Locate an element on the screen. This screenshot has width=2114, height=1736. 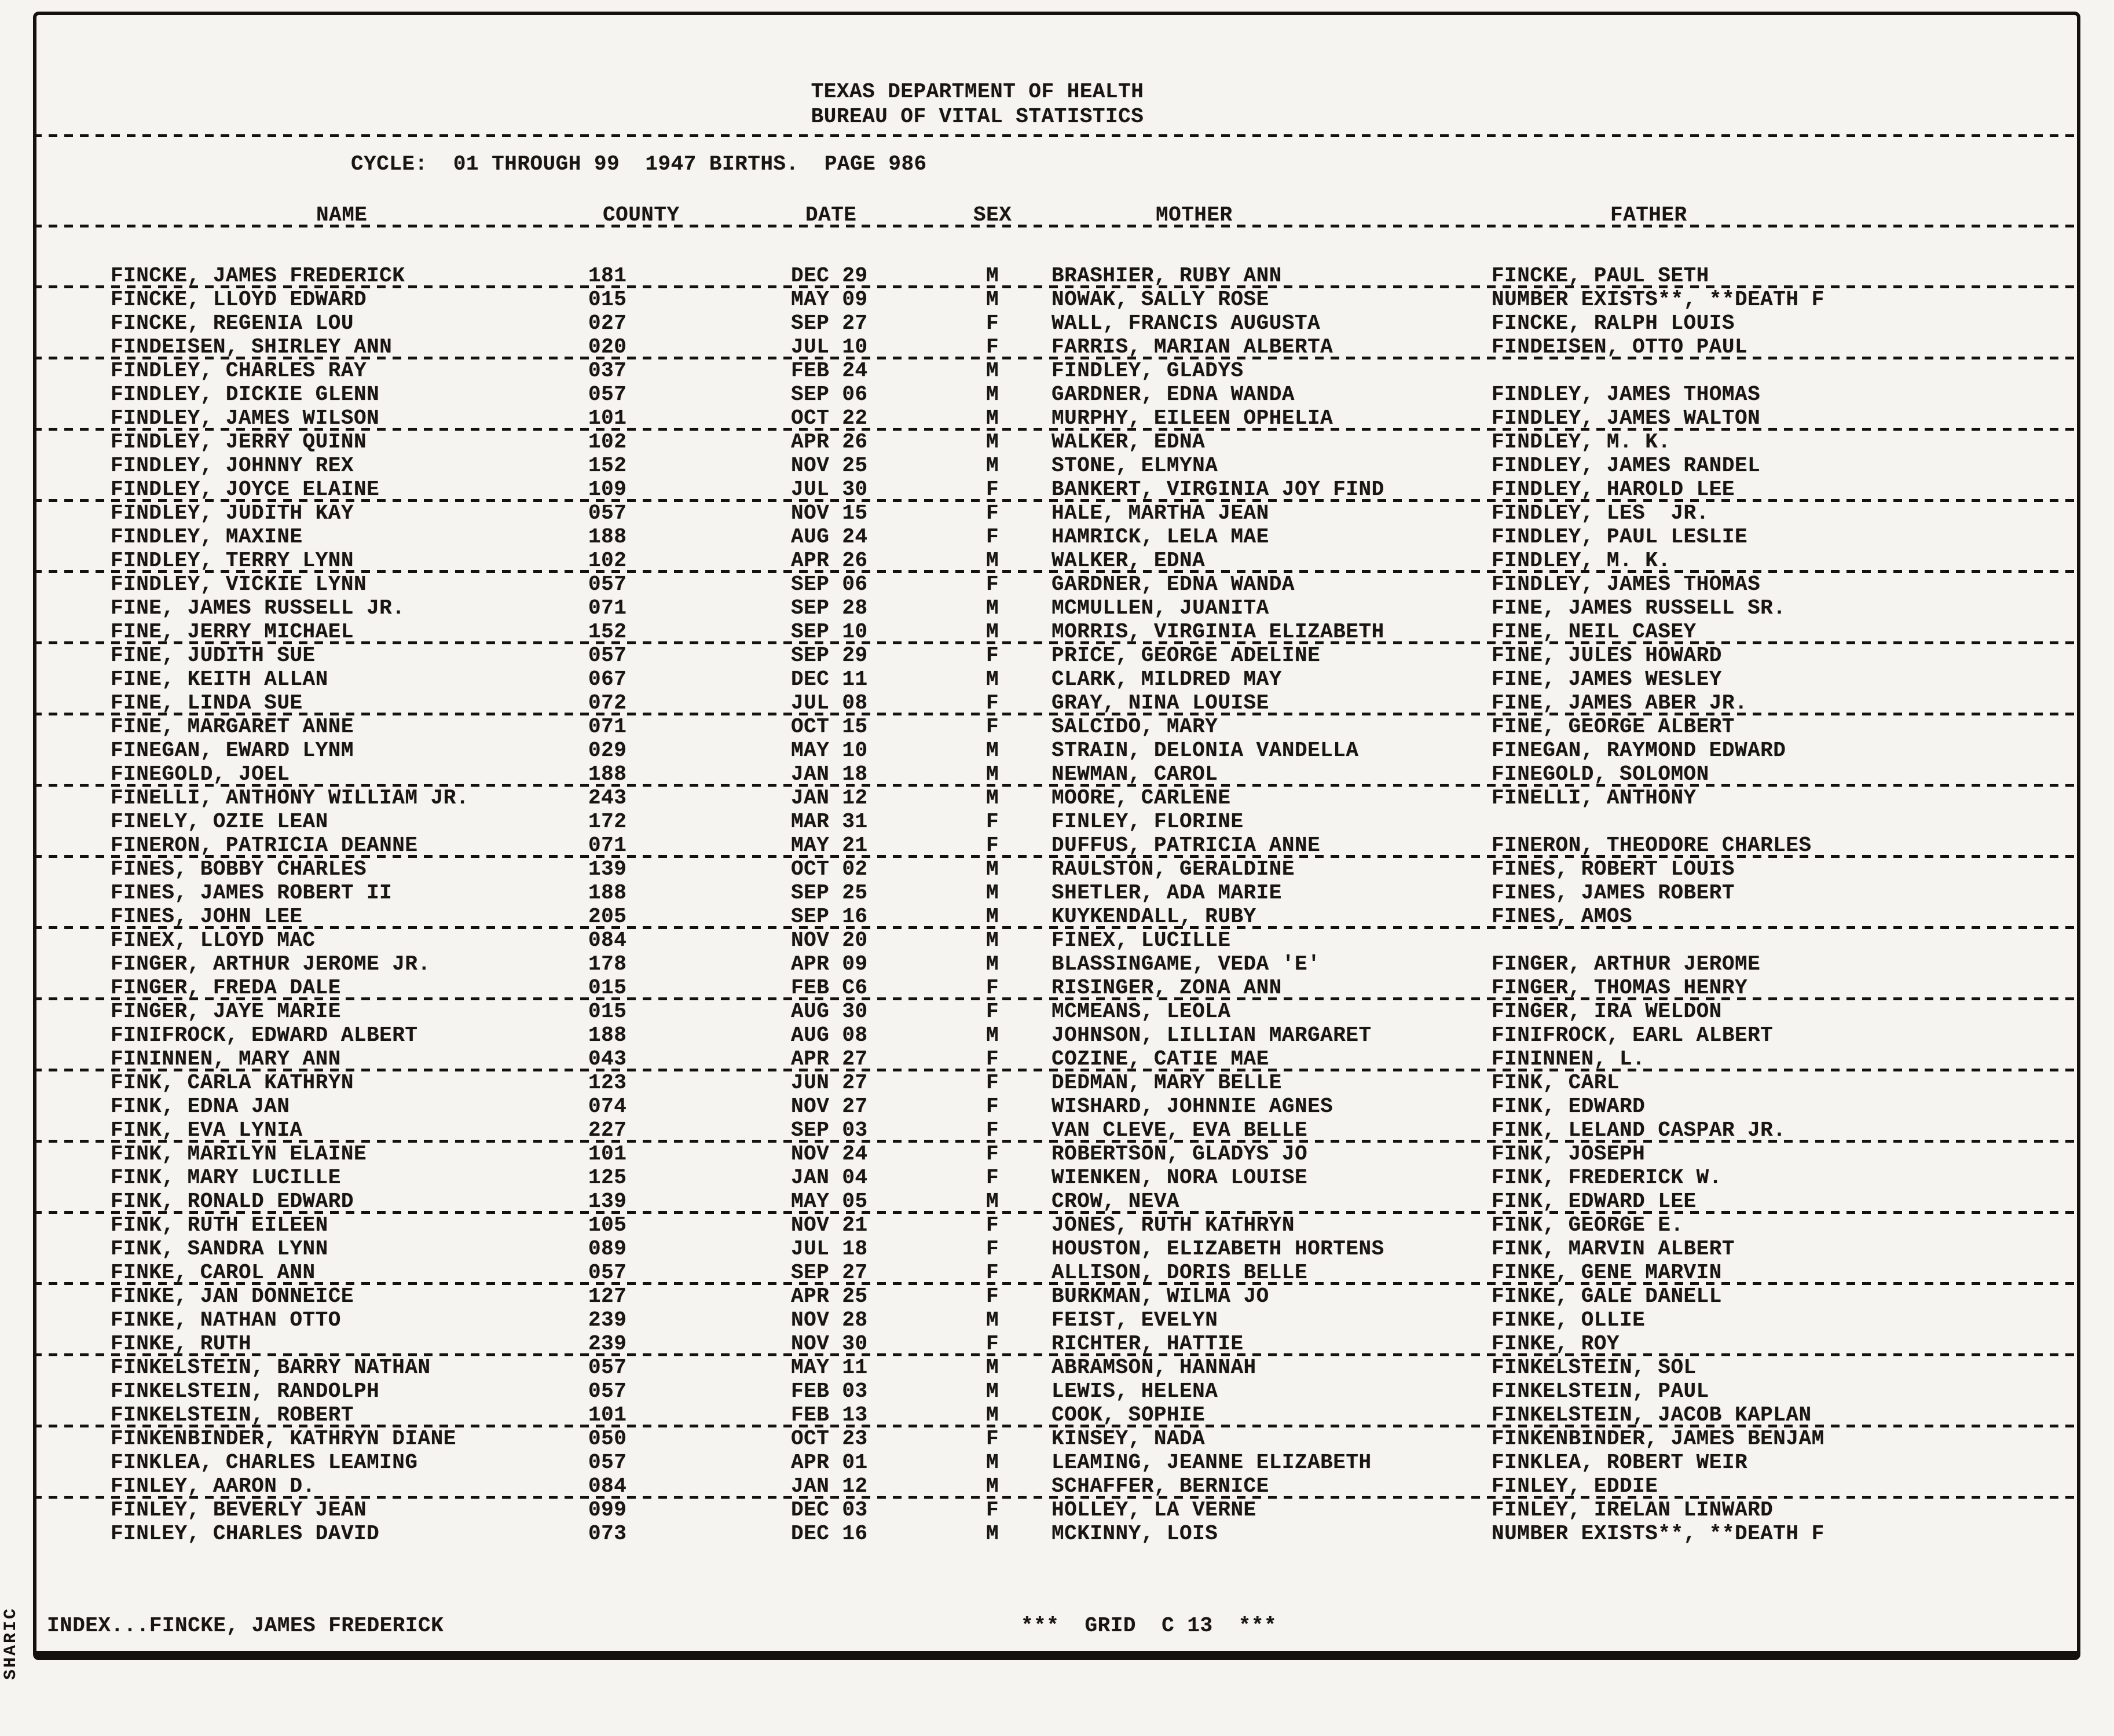
date-cell: AUG 24 is located at coordinates (829, 537).